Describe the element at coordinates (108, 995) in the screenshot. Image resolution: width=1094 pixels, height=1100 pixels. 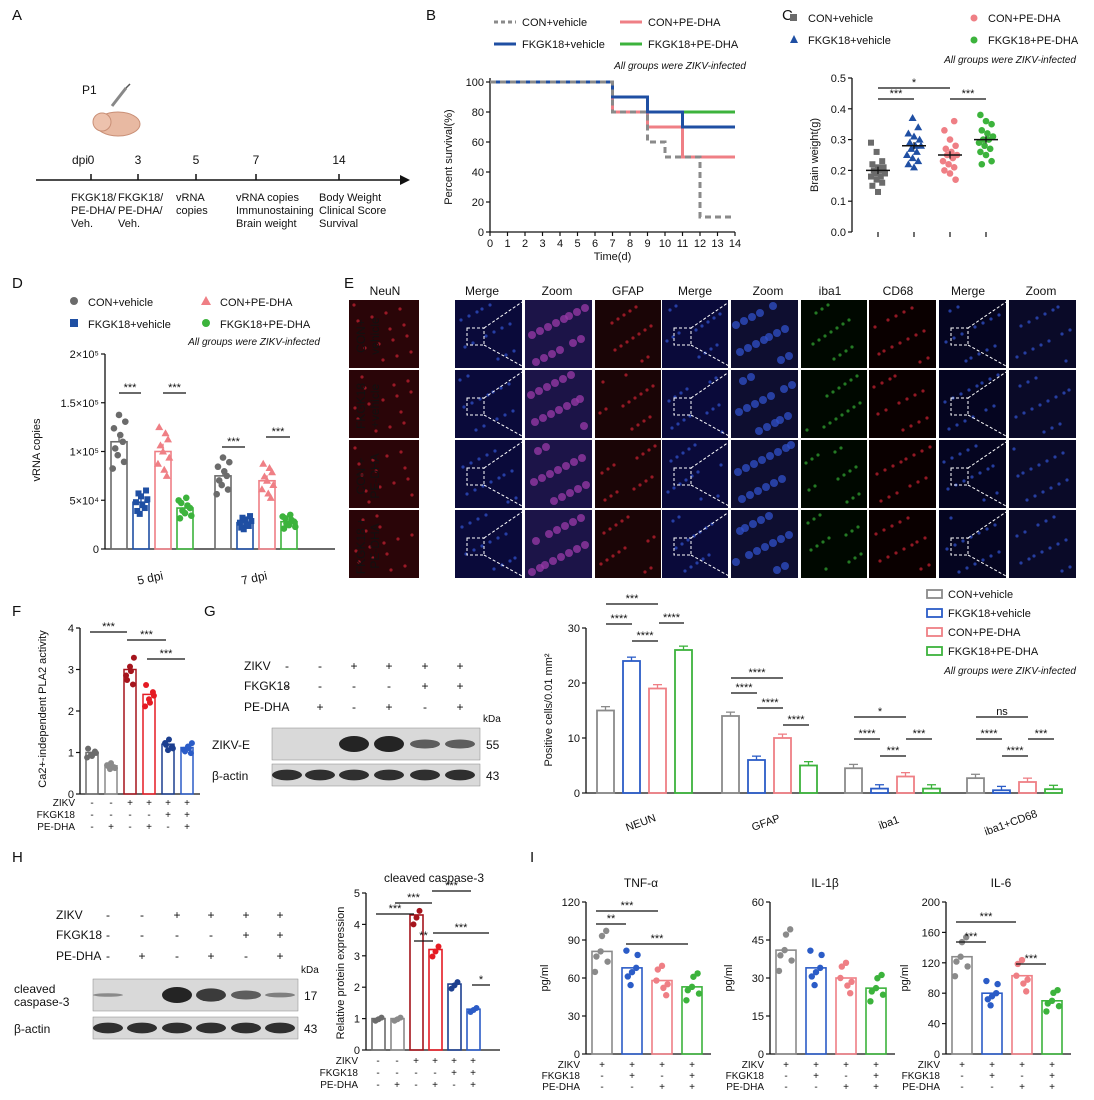
I see `h-band` at that location.